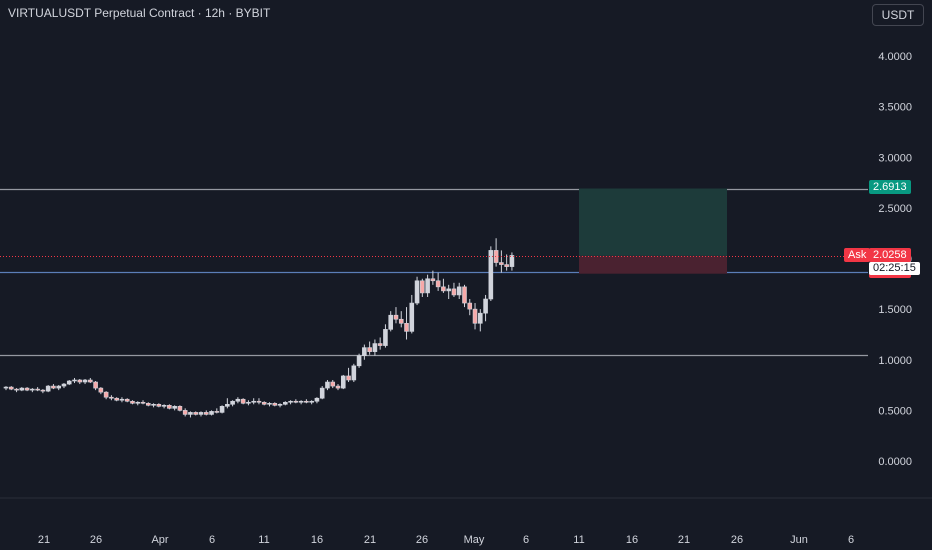 The image size is (932, 550). Describe the element at coordinates (895, 158) in the screenshot. I see `price-tick-label: 3.0000` at that location.